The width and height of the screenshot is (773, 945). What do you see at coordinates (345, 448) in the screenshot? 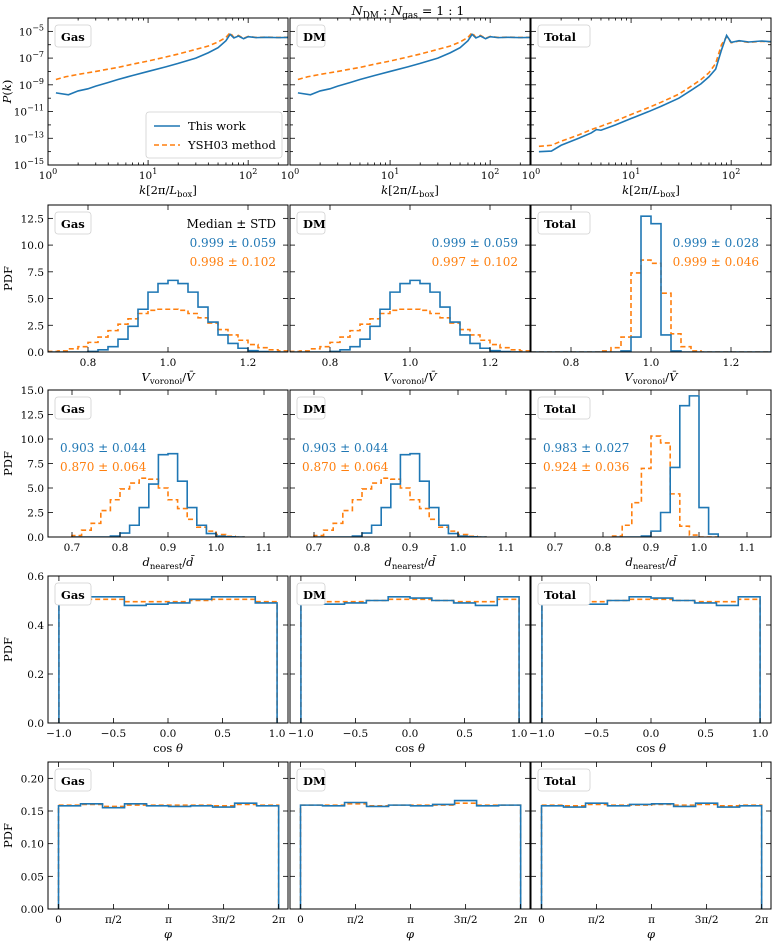
I see `stat-this-work: 0.903 ± 0.044` at bounding box center [345, 448].